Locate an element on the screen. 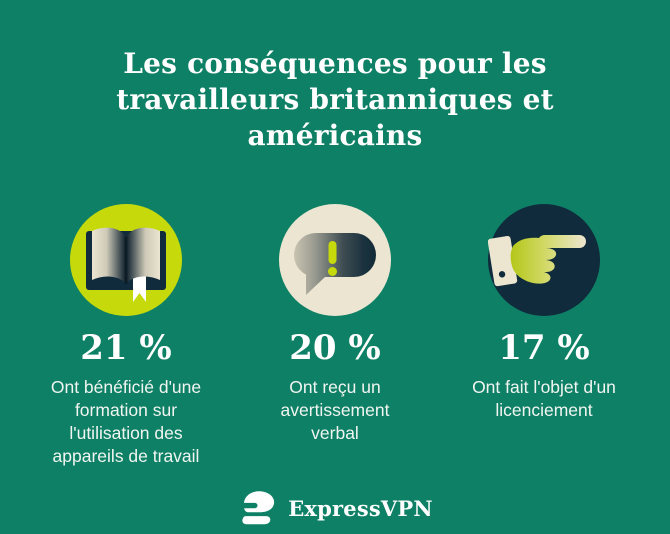 The height and width of the screenshot is (534, 670). expressvpn-logo: ExpressVPN is located at coordinates (335, 508).